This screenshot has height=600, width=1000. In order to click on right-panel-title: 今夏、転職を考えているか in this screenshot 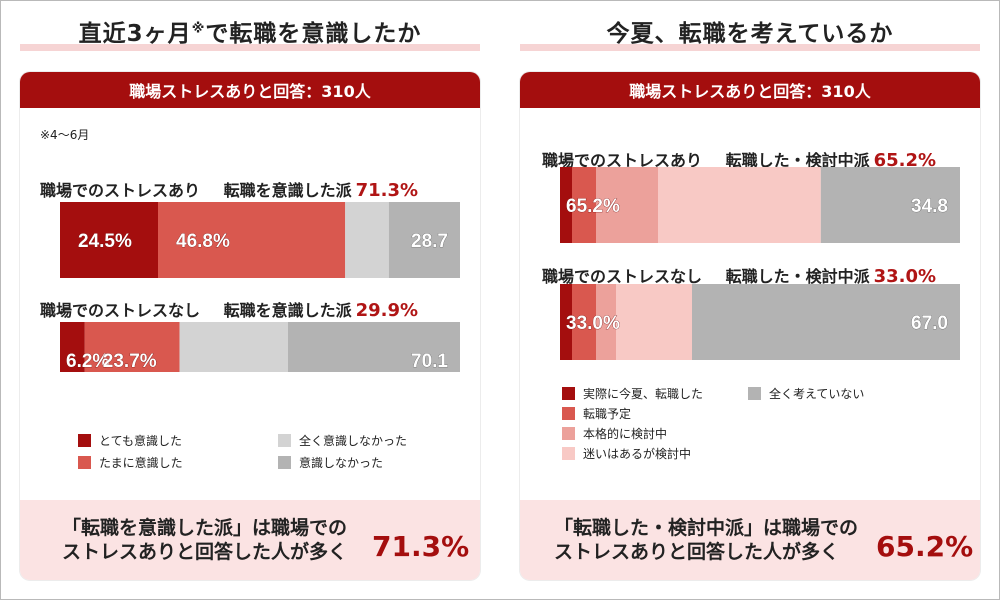, I will do `click(750, 34)`.